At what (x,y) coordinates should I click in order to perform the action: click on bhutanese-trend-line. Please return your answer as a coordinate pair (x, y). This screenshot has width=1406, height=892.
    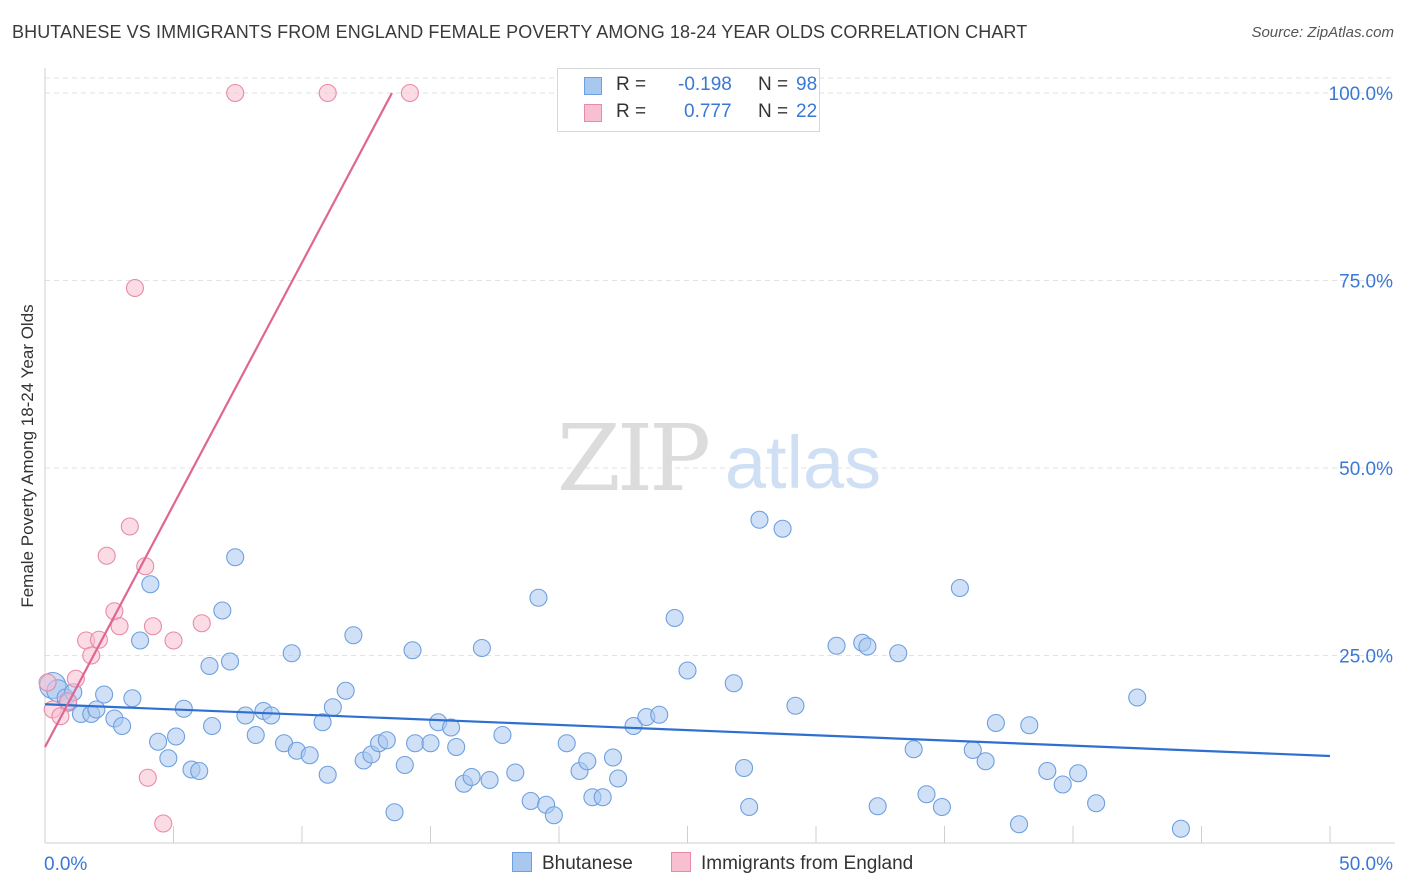
    Looking at the image, I should click on (687, 730).